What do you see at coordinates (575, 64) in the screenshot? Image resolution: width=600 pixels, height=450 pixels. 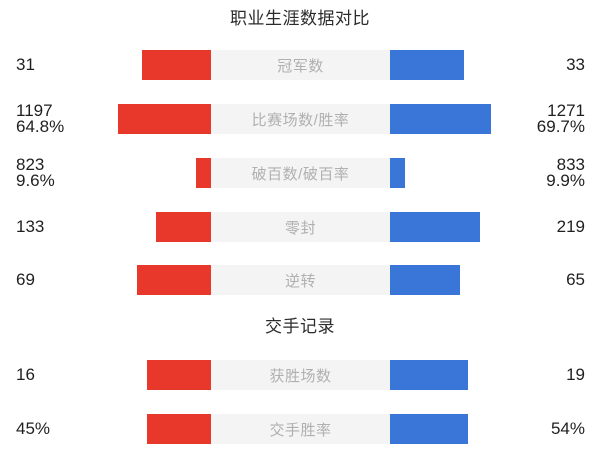 I see `right-value: 33` at bounding box center [575, 64].